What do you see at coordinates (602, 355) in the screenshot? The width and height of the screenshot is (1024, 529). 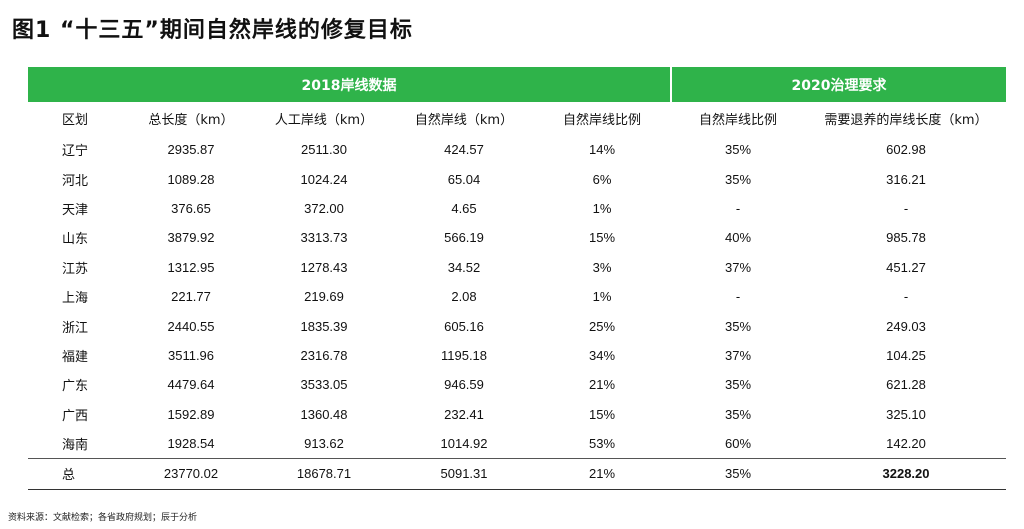 I see `table-cell: 34%` at bounding box center [602, 355].